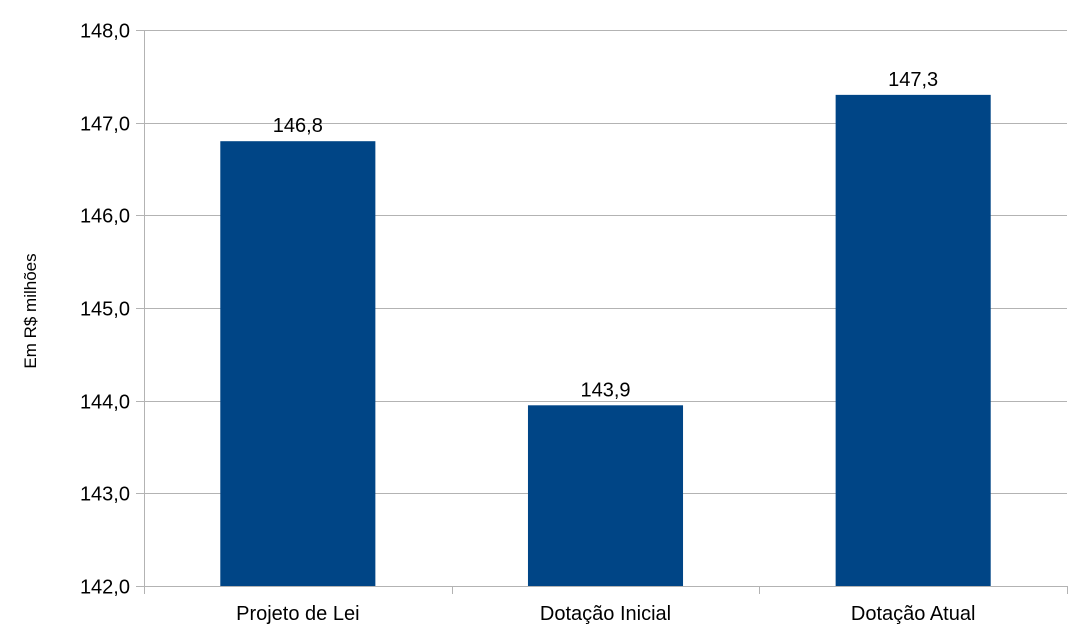 The height and width of the screenshot is (628, 1072). What do you see at coordinates (105, 32) in the screenshot?
I see `y-tick-label: 148,0` at bounding box center [105, 32].